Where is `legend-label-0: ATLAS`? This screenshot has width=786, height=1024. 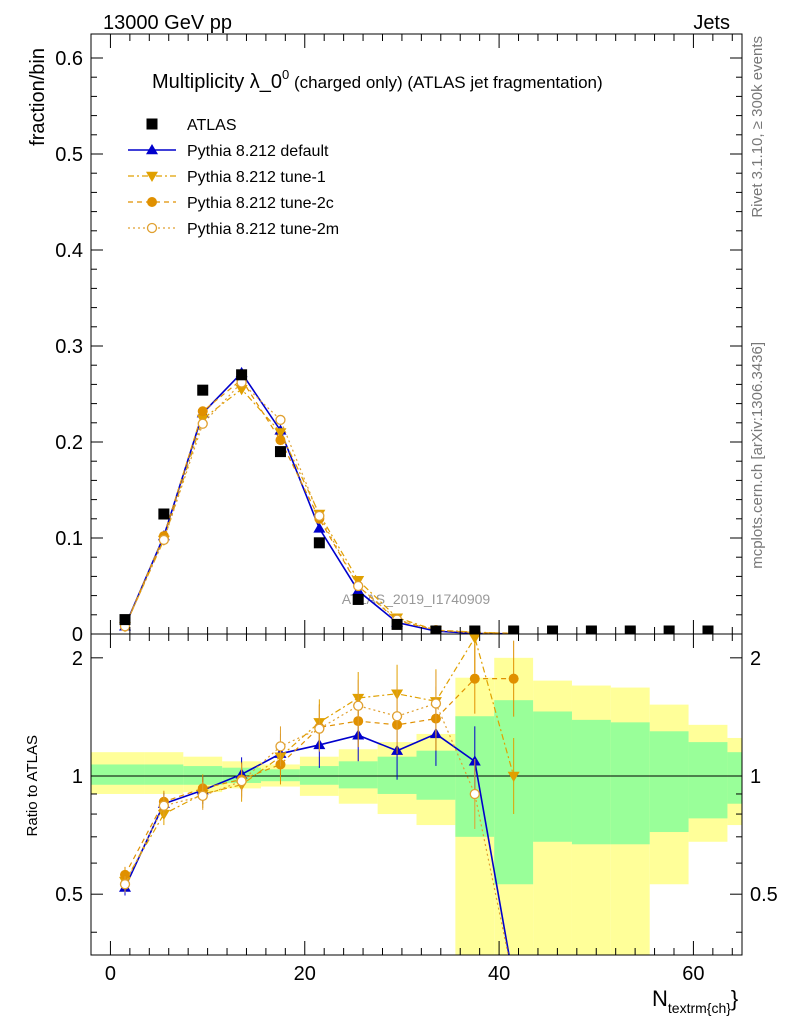 legend-label-0: ATLAS is located at coordinates (212, 125).